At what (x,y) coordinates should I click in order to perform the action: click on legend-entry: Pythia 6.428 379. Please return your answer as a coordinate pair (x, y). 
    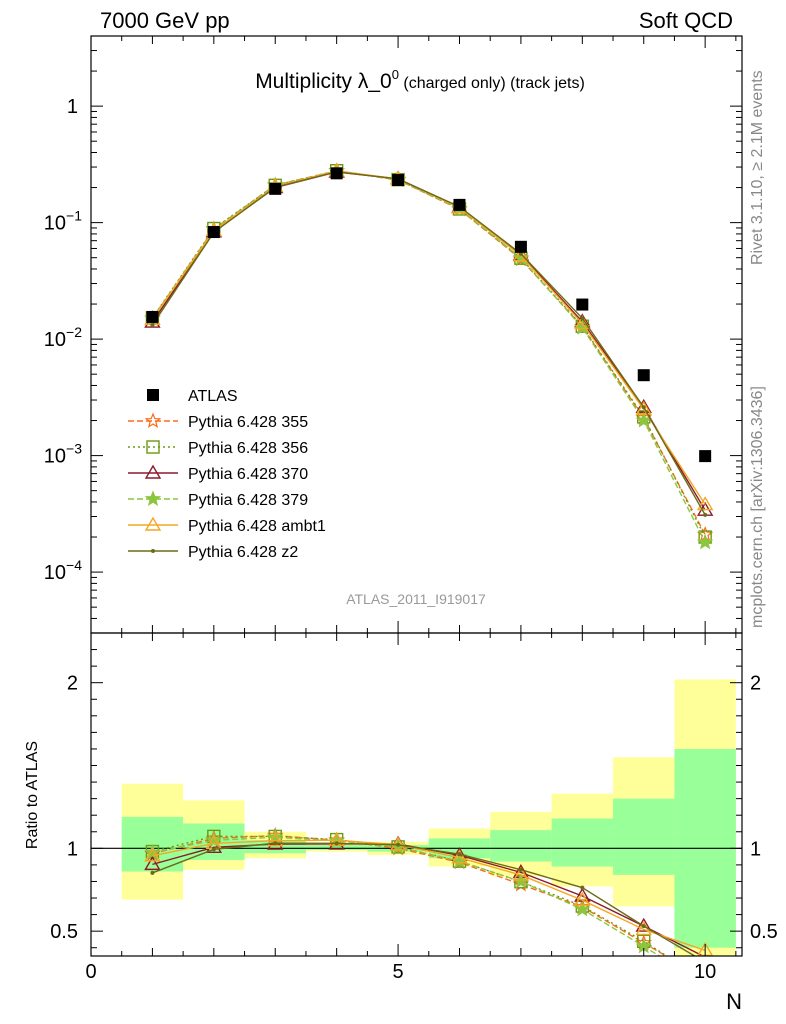
    Looking at the image, I should click on (218, 499).